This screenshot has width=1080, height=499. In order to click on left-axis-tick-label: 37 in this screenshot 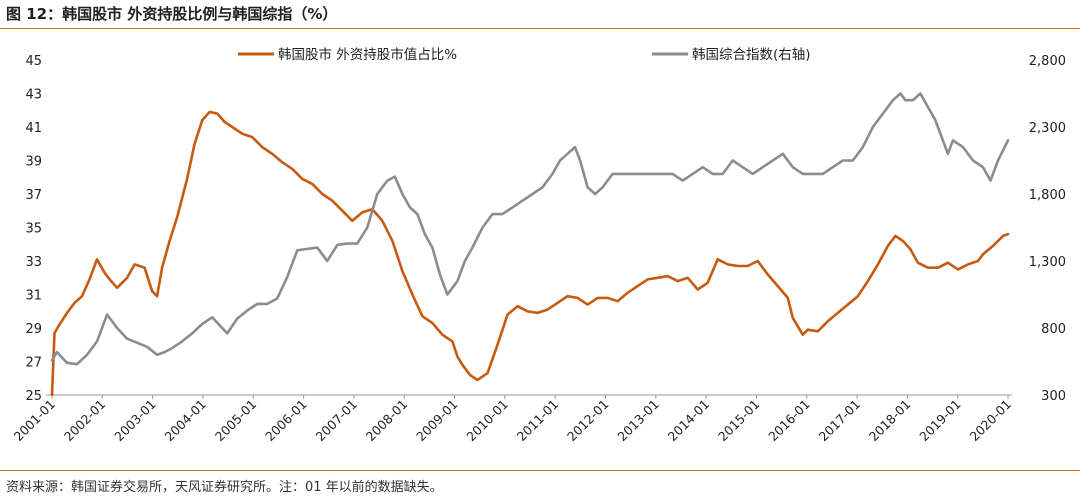, I will do `click(33, 195)`.